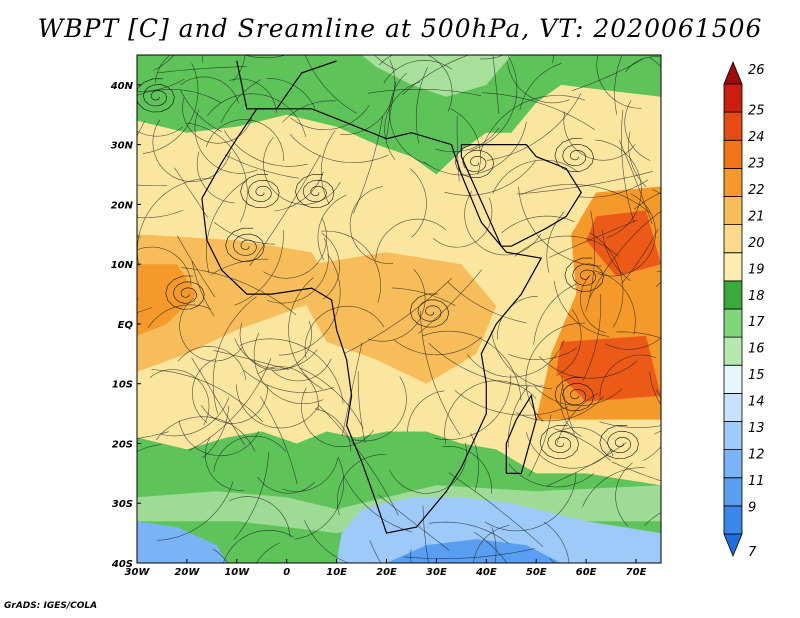  I want to click on lat-tick-label: 40S, so click(122, 564).